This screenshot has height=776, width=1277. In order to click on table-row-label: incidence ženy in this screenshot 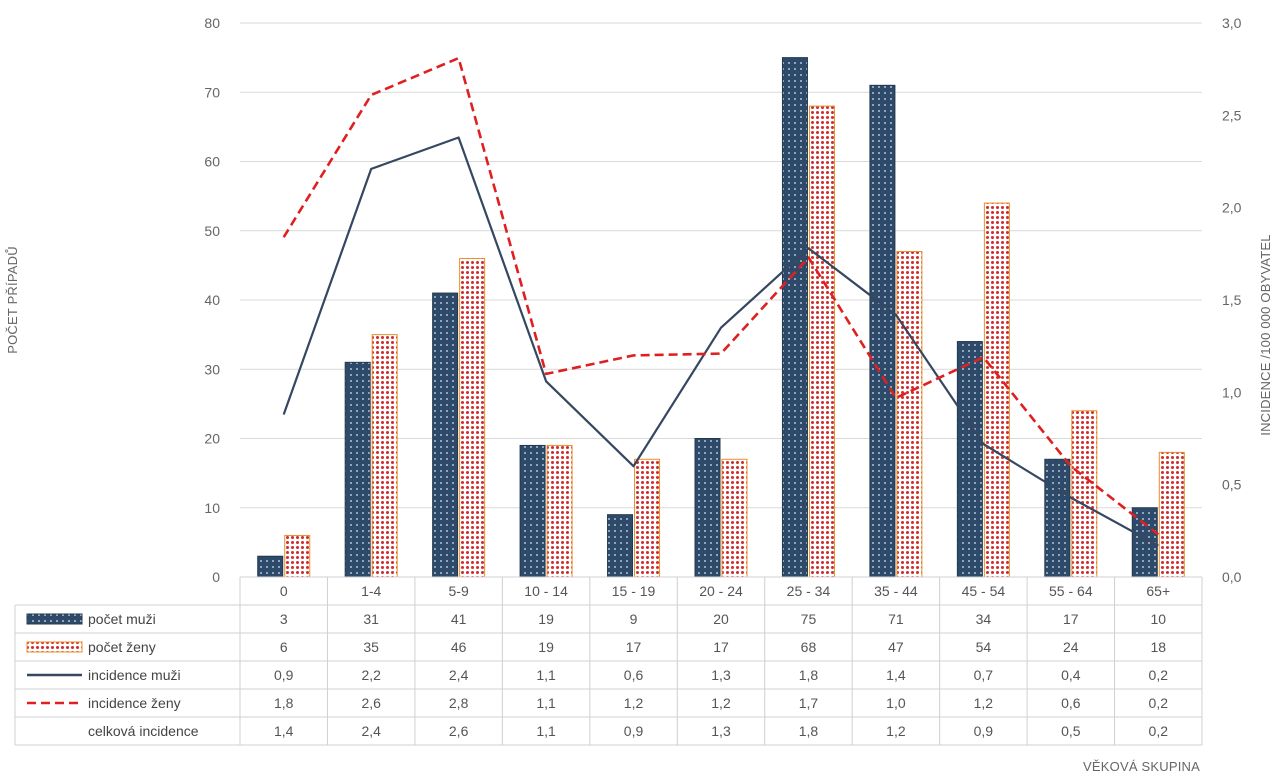, I will do `click(134, 703)`.